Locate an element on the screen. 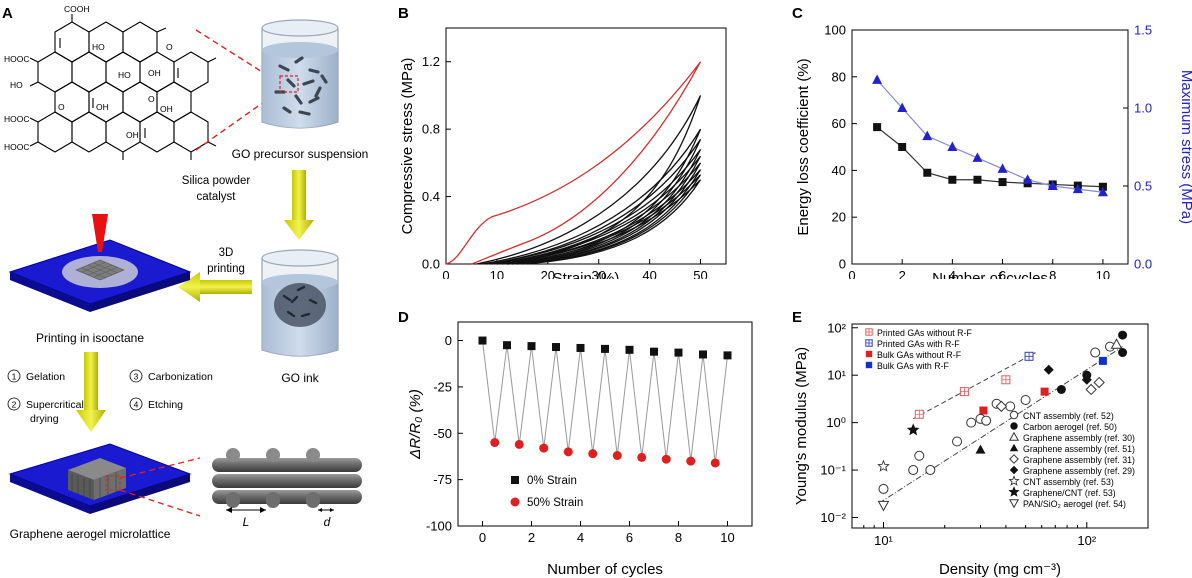 The image size is (1192, 578). lattice-zoom-line-top is located at coordinates (160, 468).